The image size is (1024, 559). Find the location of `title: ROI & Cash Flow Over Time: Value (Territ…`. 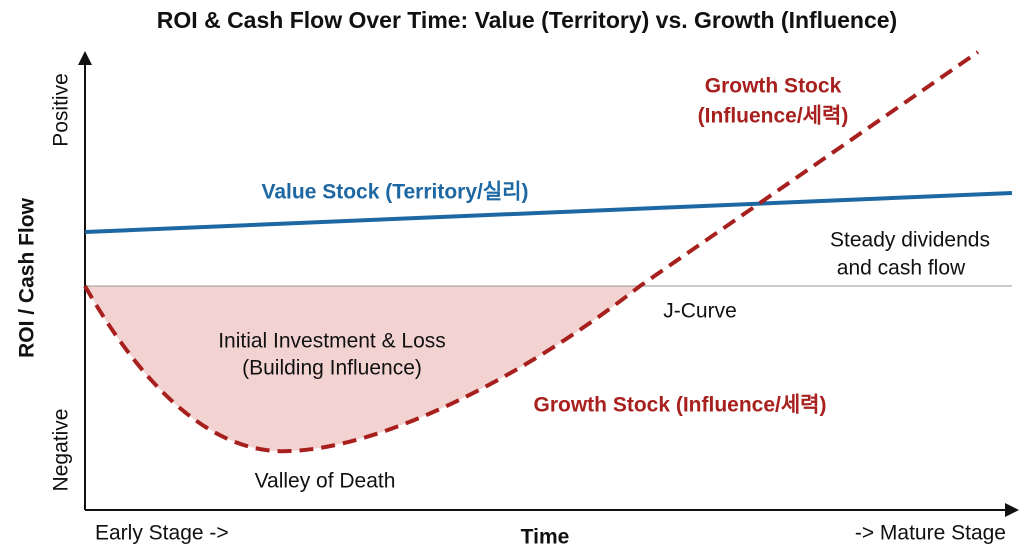

title: ROI & Cash Flow Over Time: Value (Territ… is located at coordinates (527, 20).